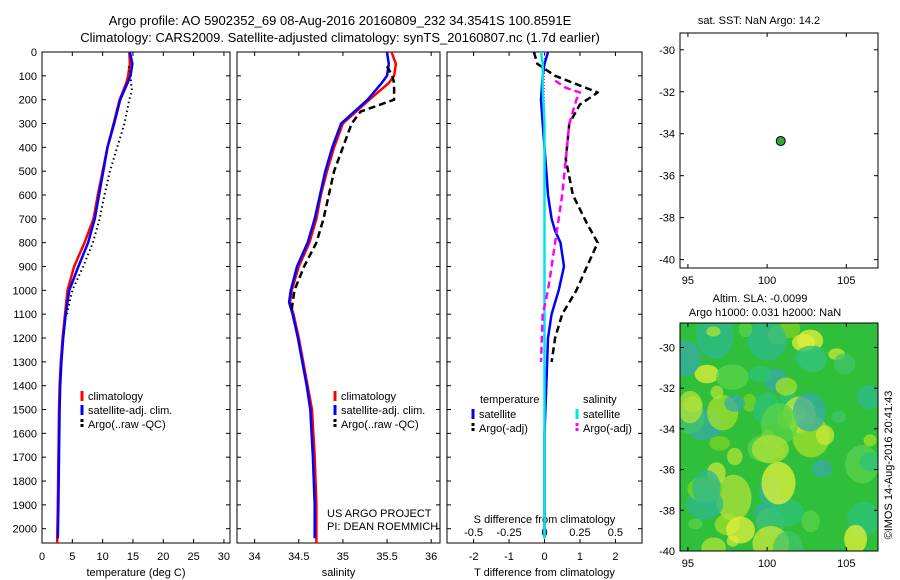 This screenshot has height=580, width=900. I want to click on heatmap-cells, so click(779, 437).